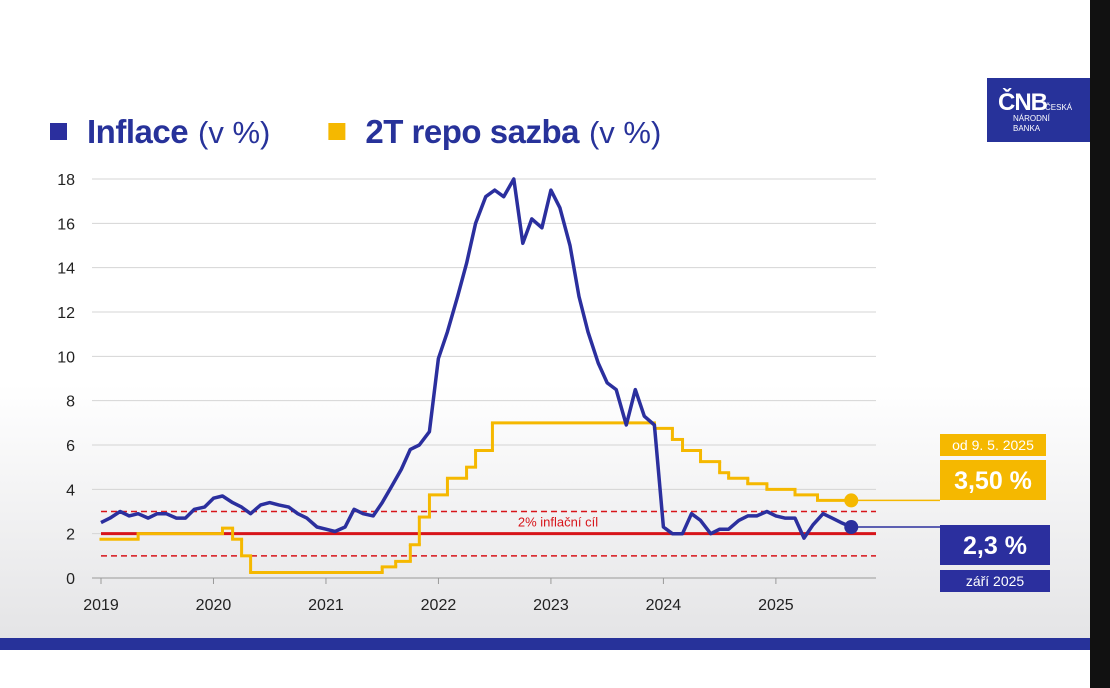 The image size is (1110, 688). I want to click on x-tick-label: 2022, so click(439, 605).